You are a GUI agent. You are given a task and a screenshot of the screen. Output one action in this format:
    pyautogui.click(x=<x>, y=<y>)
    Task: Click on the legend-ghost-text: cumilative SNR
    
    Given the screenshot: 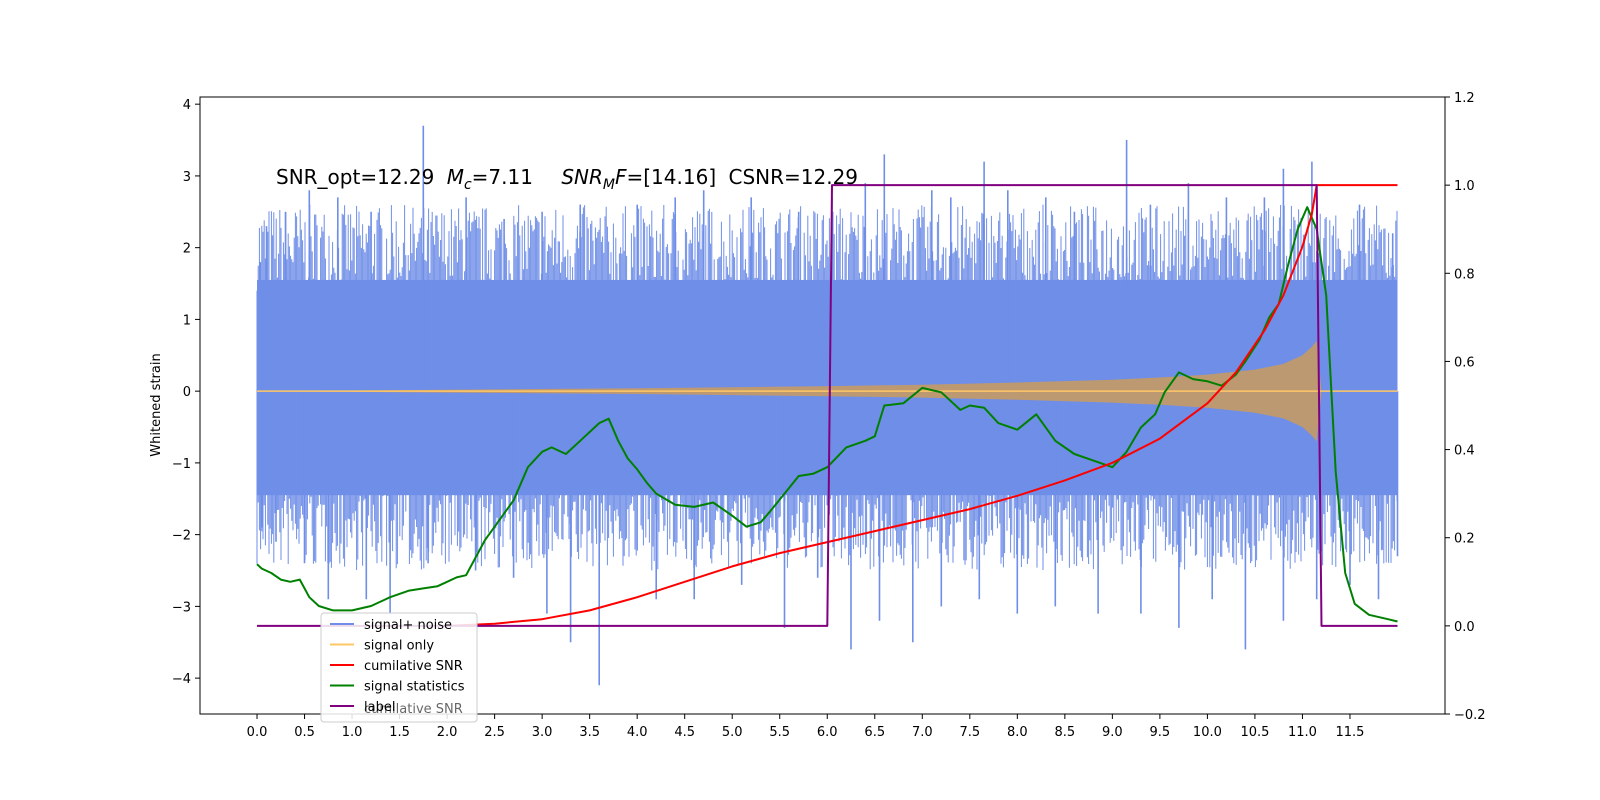 What is the action you would take?
    pyautogui.click(x=413, y=709)
    